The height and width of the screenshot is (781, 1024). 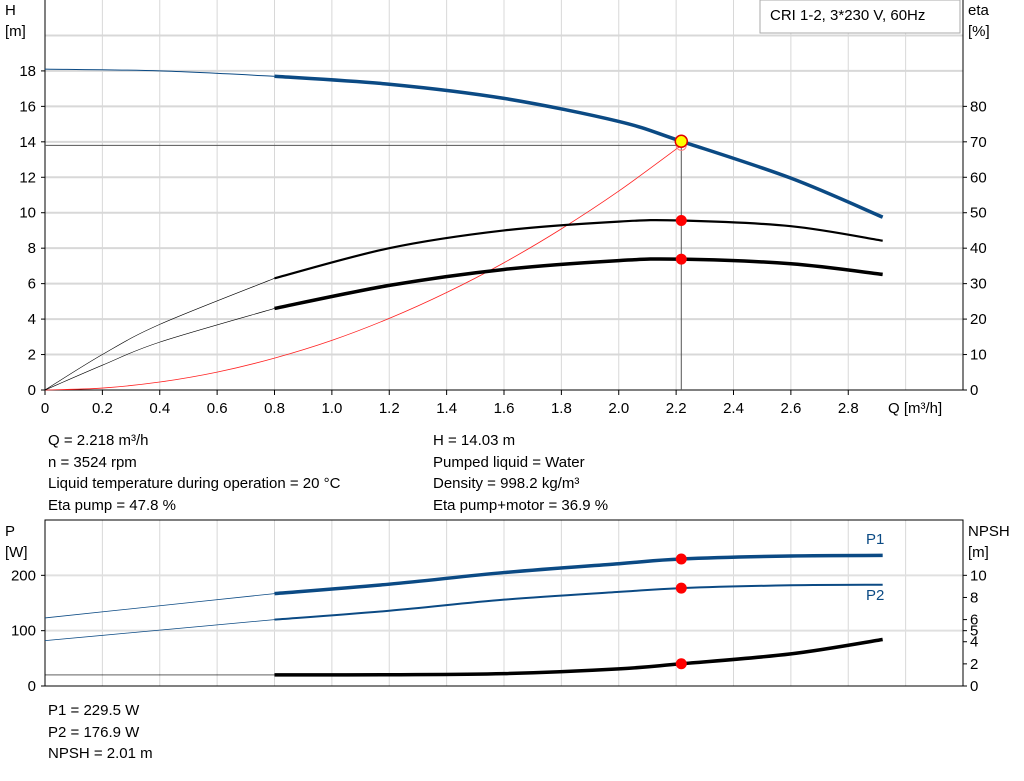 I want to click on result-density: Density = 998.2 kg/m³, so click(x=506, y=483).